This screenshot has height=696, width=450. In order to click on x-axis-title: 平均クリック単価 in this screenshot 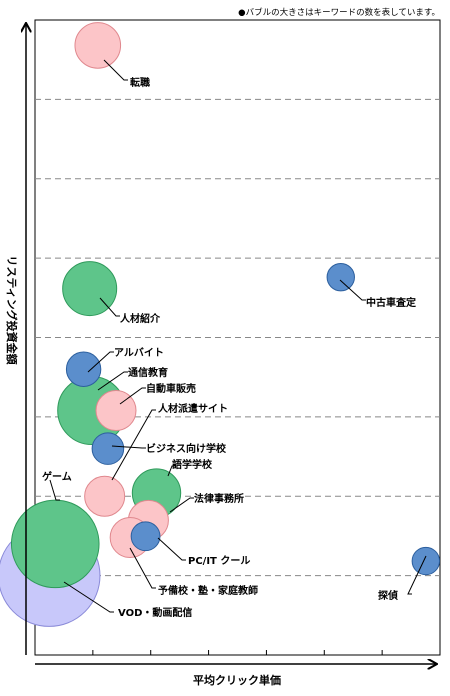, I will do `click(237, 680)`.